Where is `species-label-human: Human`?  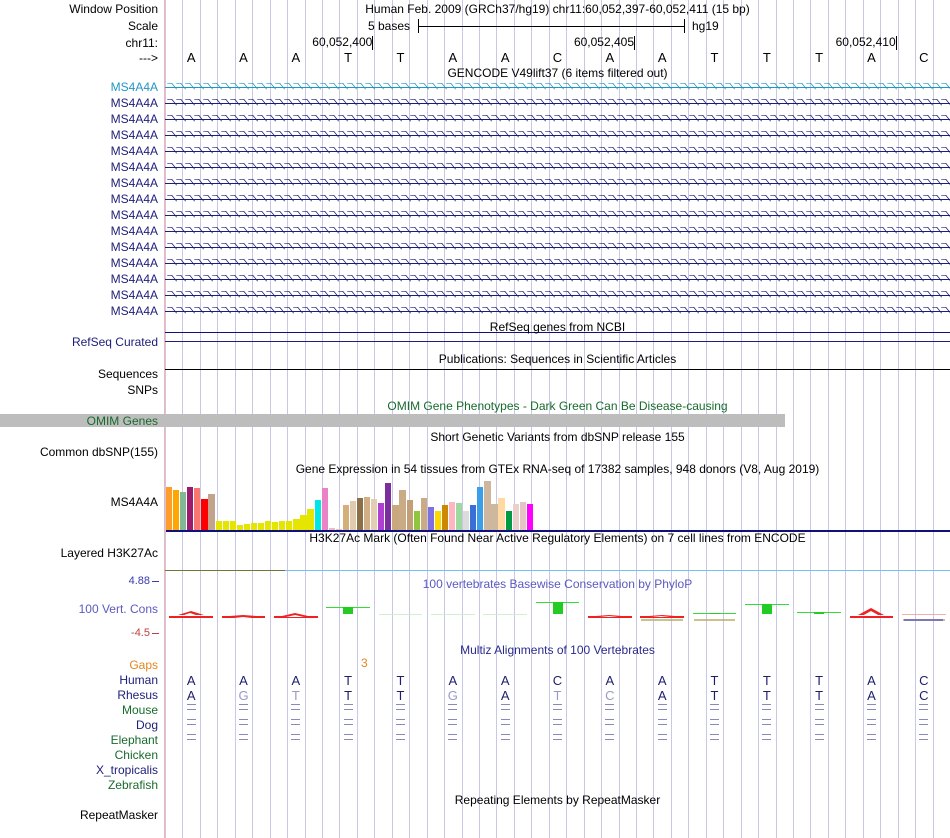 species-label-human: Human is located at coordinates (138, 680).